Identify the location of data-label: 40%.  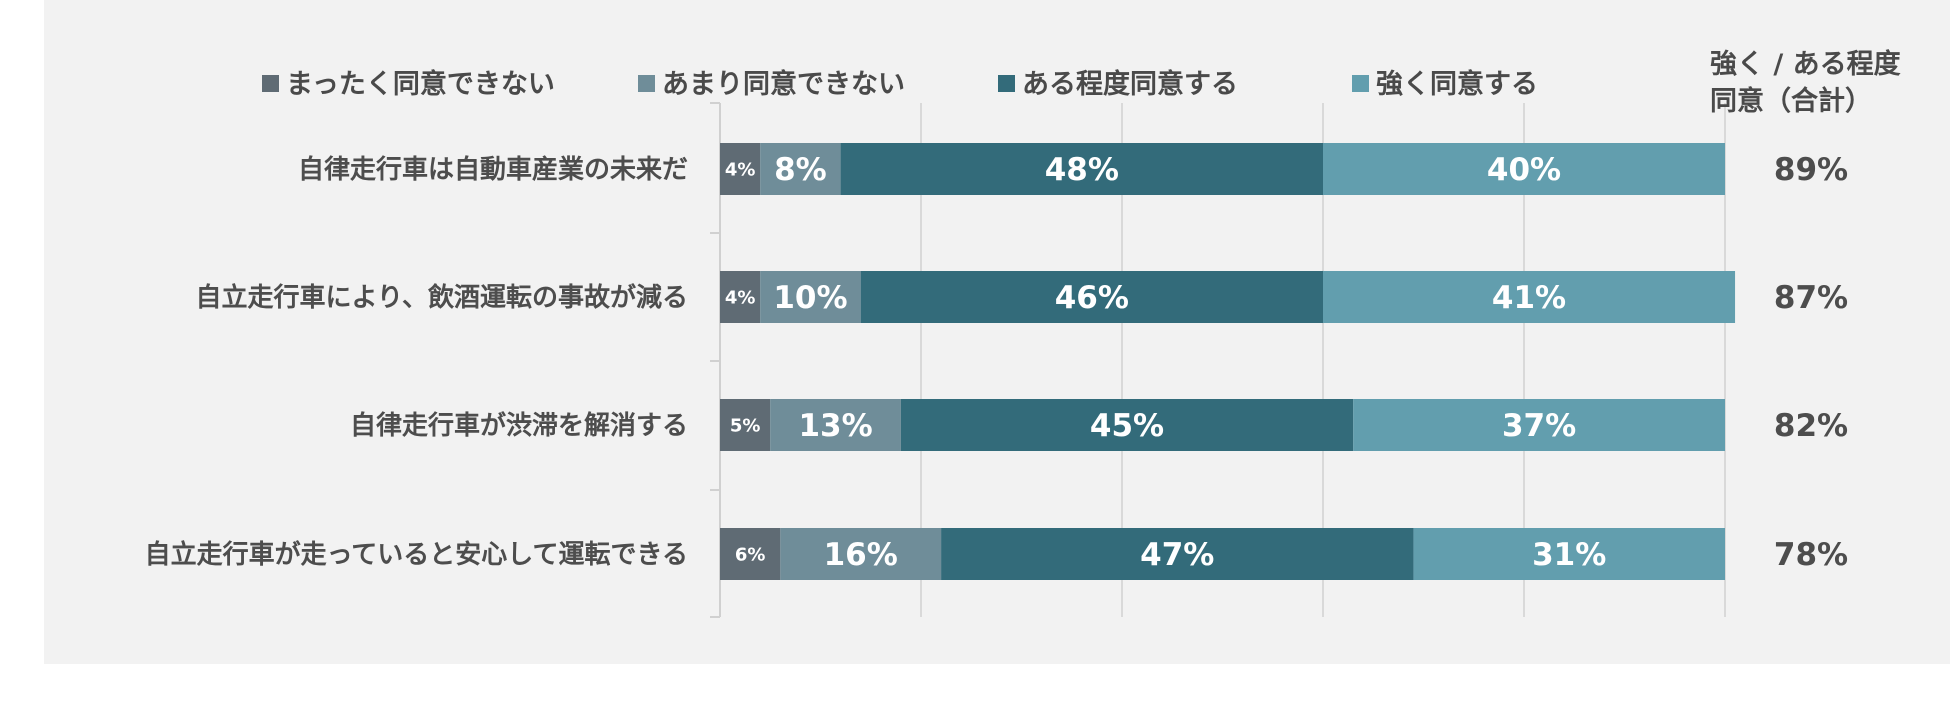
(1524, 170).